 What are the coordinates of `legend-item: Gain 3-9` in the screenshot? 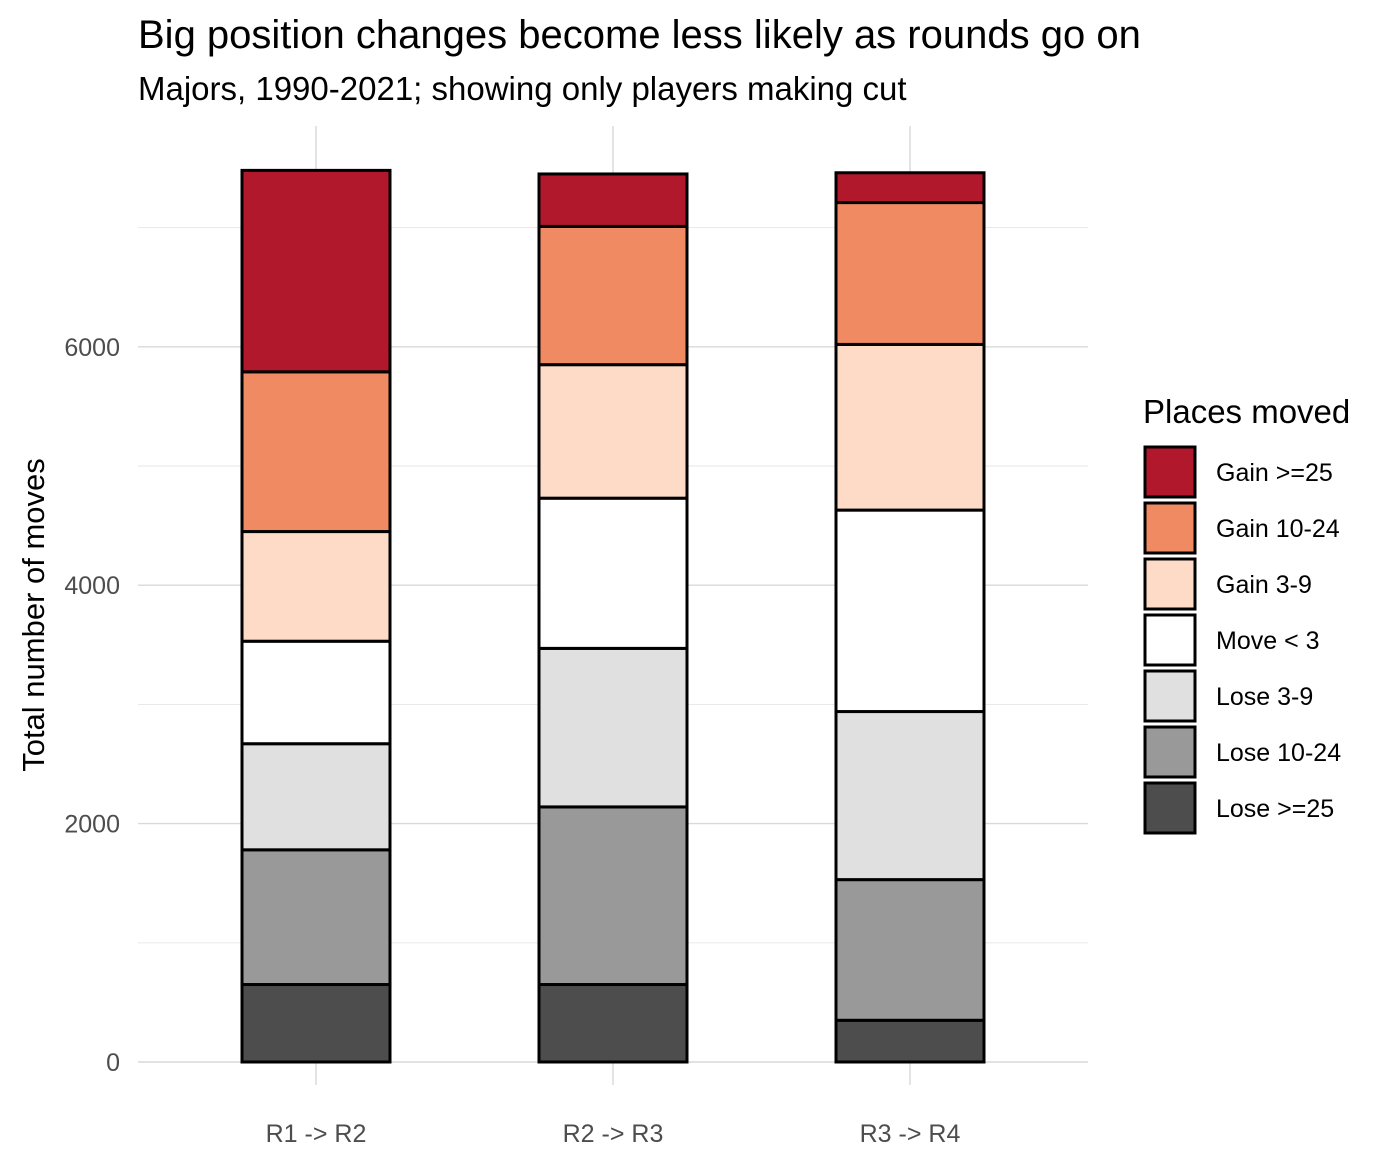 It's located at (1227, 584).